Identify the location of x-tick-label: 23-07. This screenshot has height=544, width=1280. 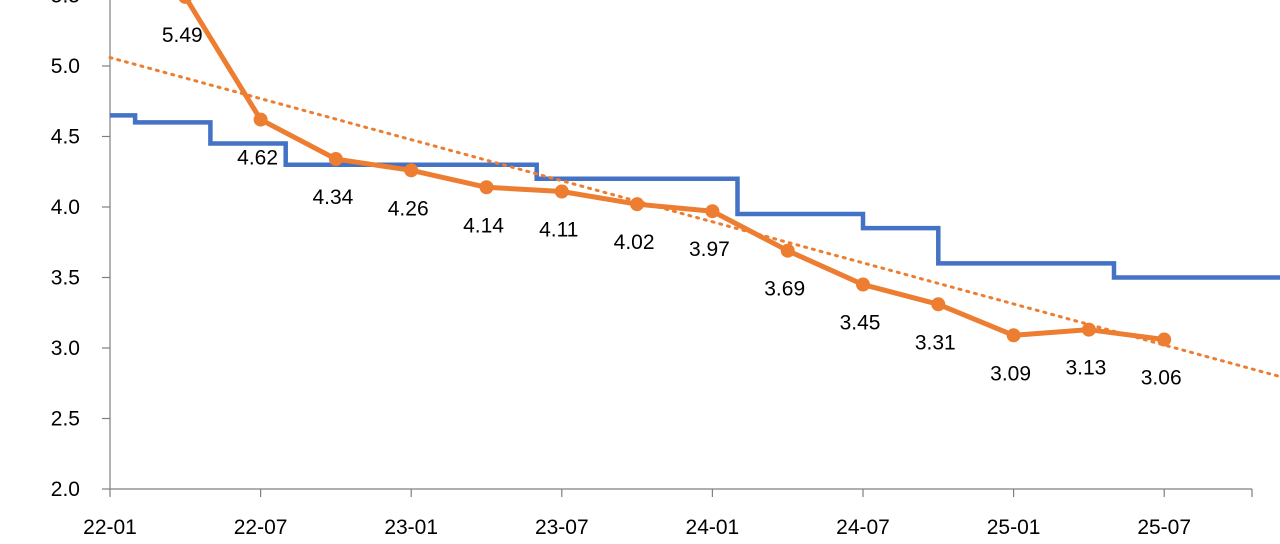
(562, 527).